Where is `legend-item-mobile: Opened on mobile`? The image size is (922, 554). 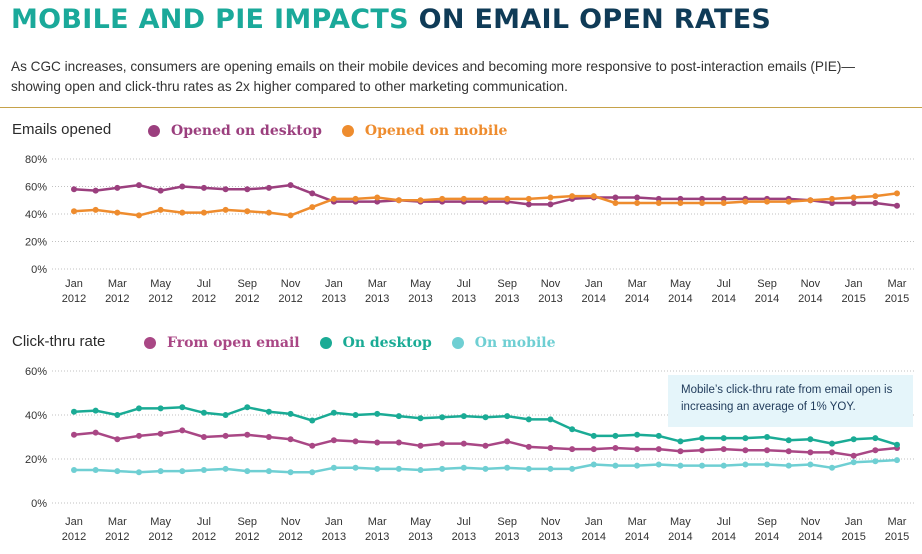 legend-item-mobile: Opened on mobile is located at coordinates (424, 131).